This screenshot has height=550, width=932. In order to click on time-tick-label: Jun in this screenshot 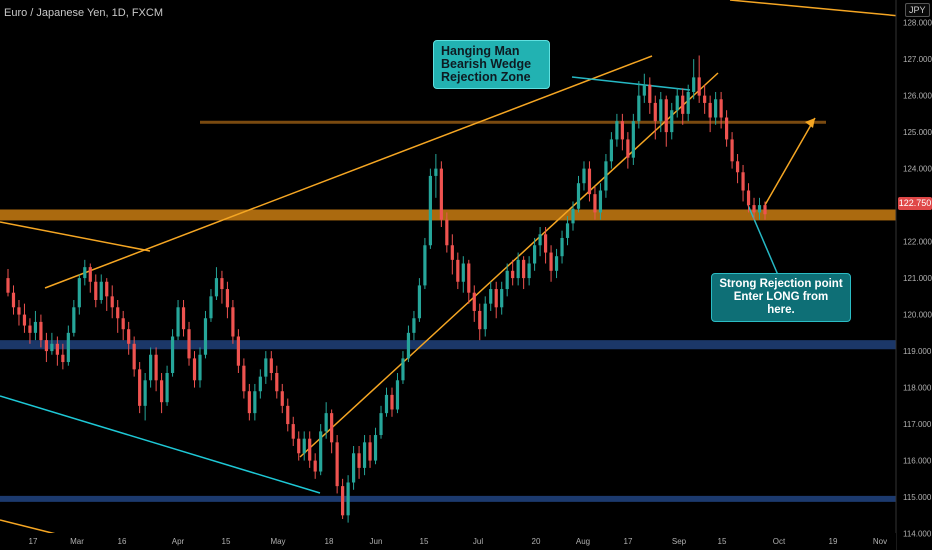, I will do `click(376, 541)`.